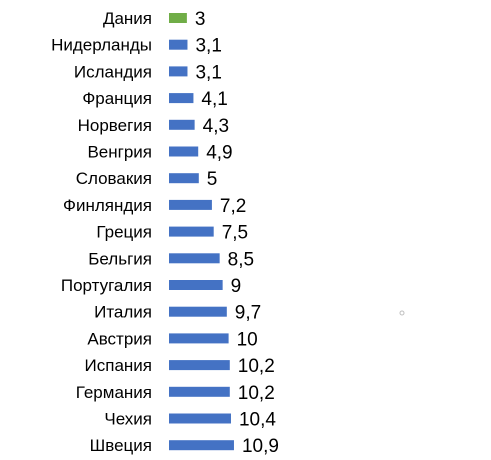  What do you see at coordinates (241, 259) in the screenshot?
I see `value-label-9: 8,5` at bounding box center [241, 259].